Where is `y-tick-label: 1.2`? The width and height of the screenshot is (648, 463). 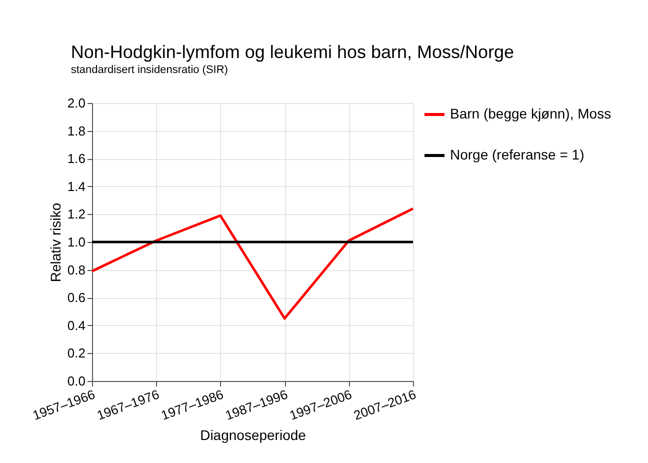
y-tick-label: 1.2 is located at coordinates (76, 214).